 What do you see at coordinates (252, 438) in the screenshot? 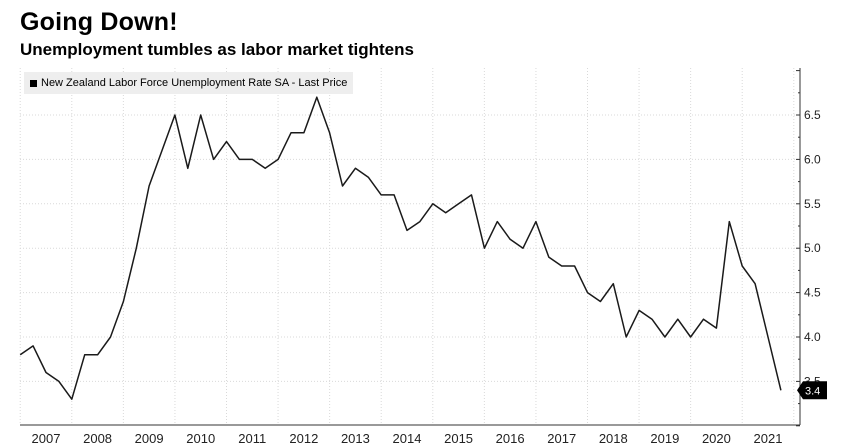
I see `x-tick-label: 2011` at bounding box center [252, 438].